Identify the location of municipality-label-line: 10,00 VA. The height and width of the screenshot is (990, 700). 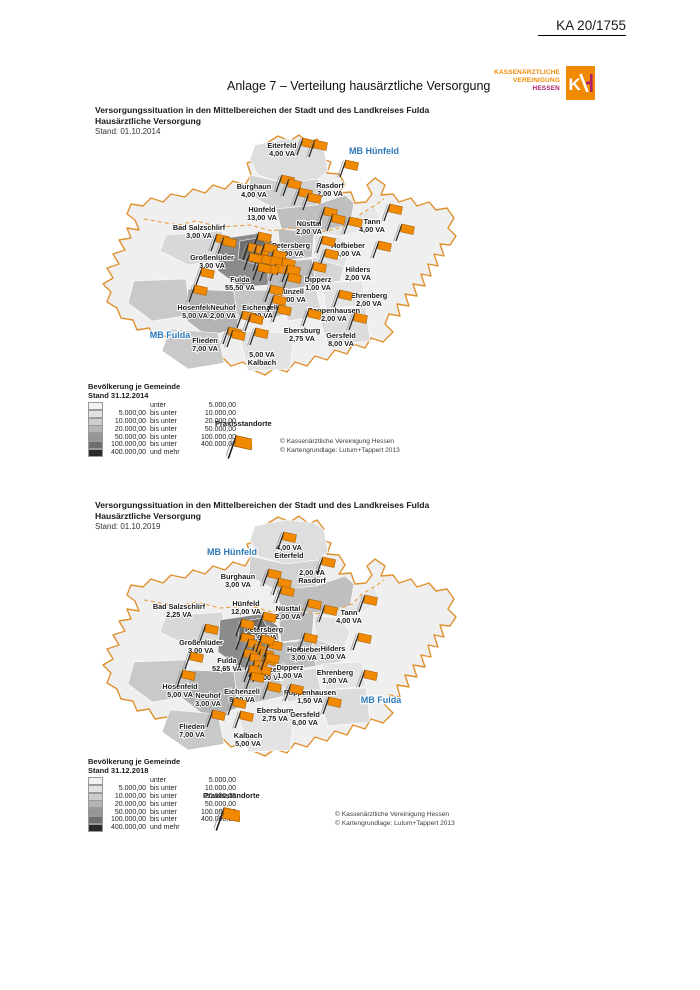
(291, 299).